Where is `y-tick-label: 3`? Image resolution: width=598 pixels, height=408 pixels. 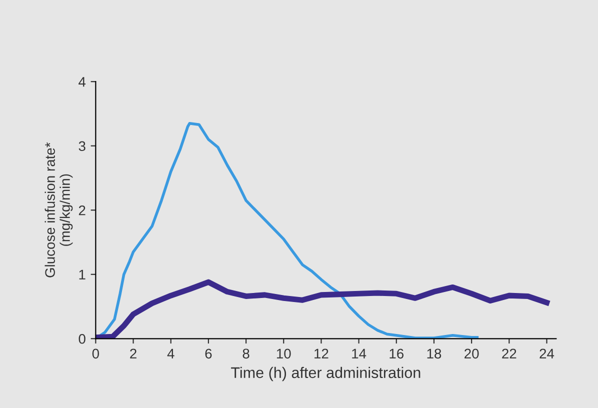
y-tick-label: 3 is located at coordinates (82, 146).